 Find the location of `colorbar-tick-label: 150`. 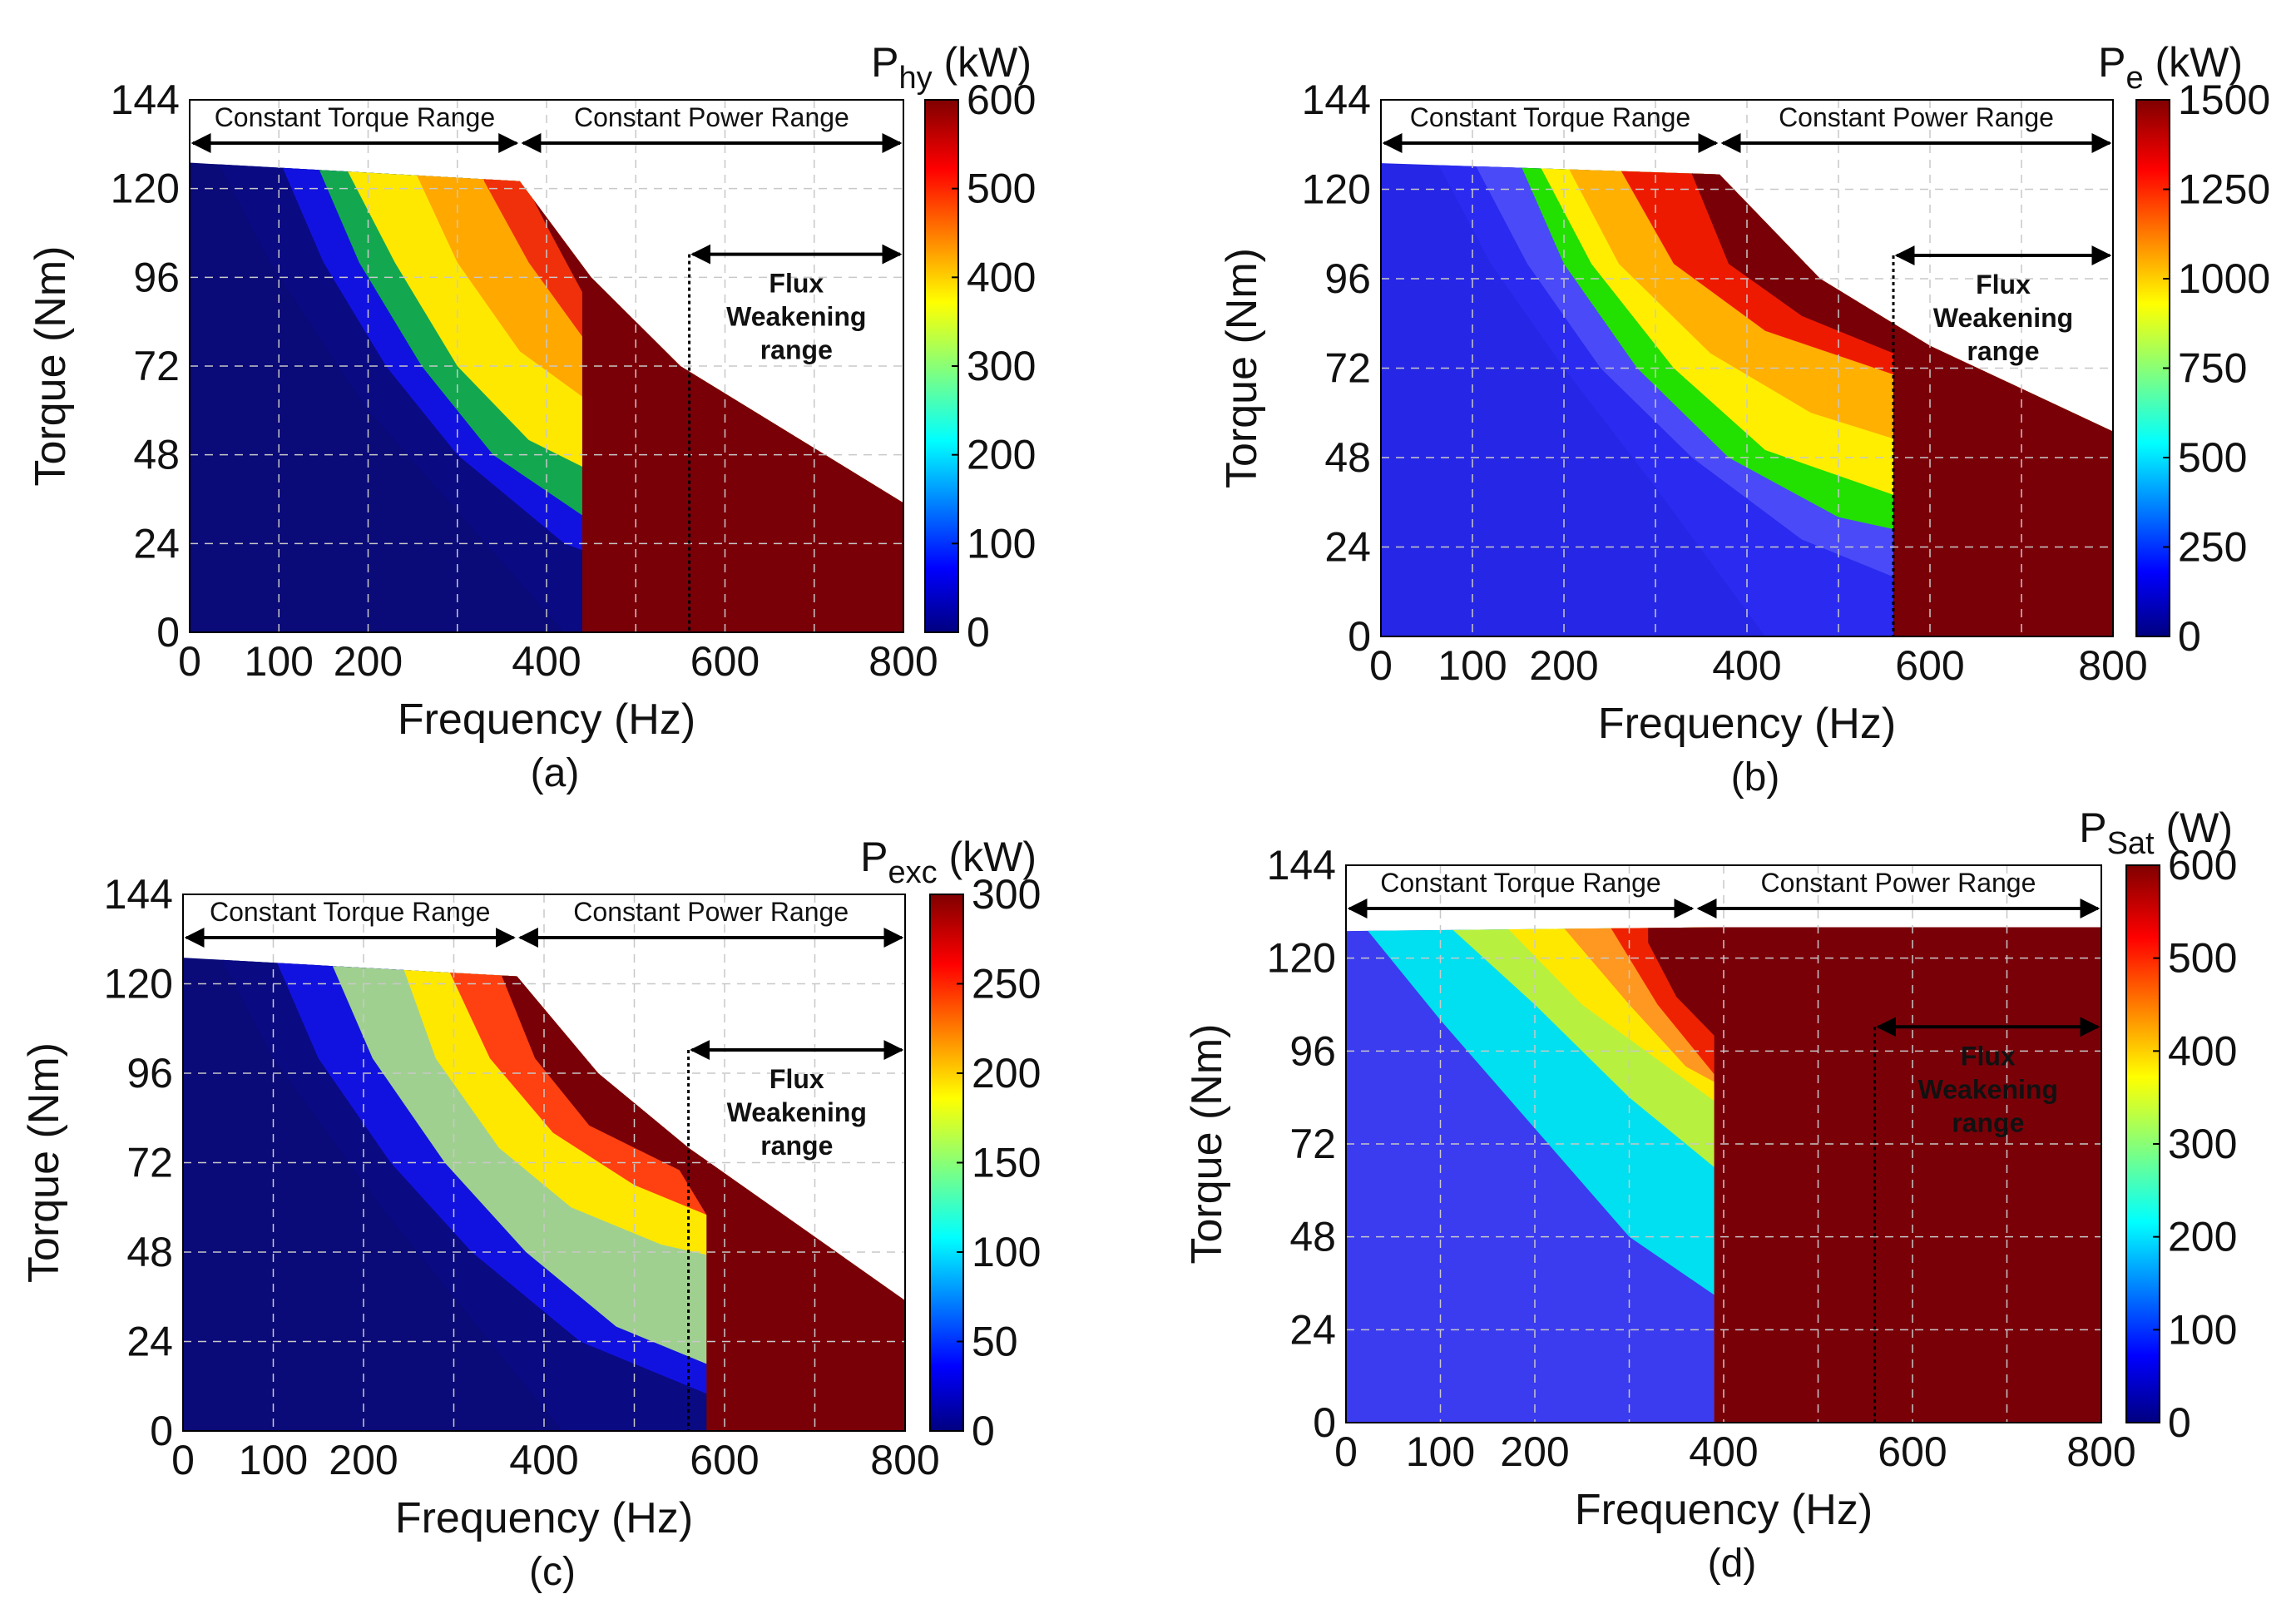

colorbar-tick-label: 150 is located at coordinates (1006, 1163).